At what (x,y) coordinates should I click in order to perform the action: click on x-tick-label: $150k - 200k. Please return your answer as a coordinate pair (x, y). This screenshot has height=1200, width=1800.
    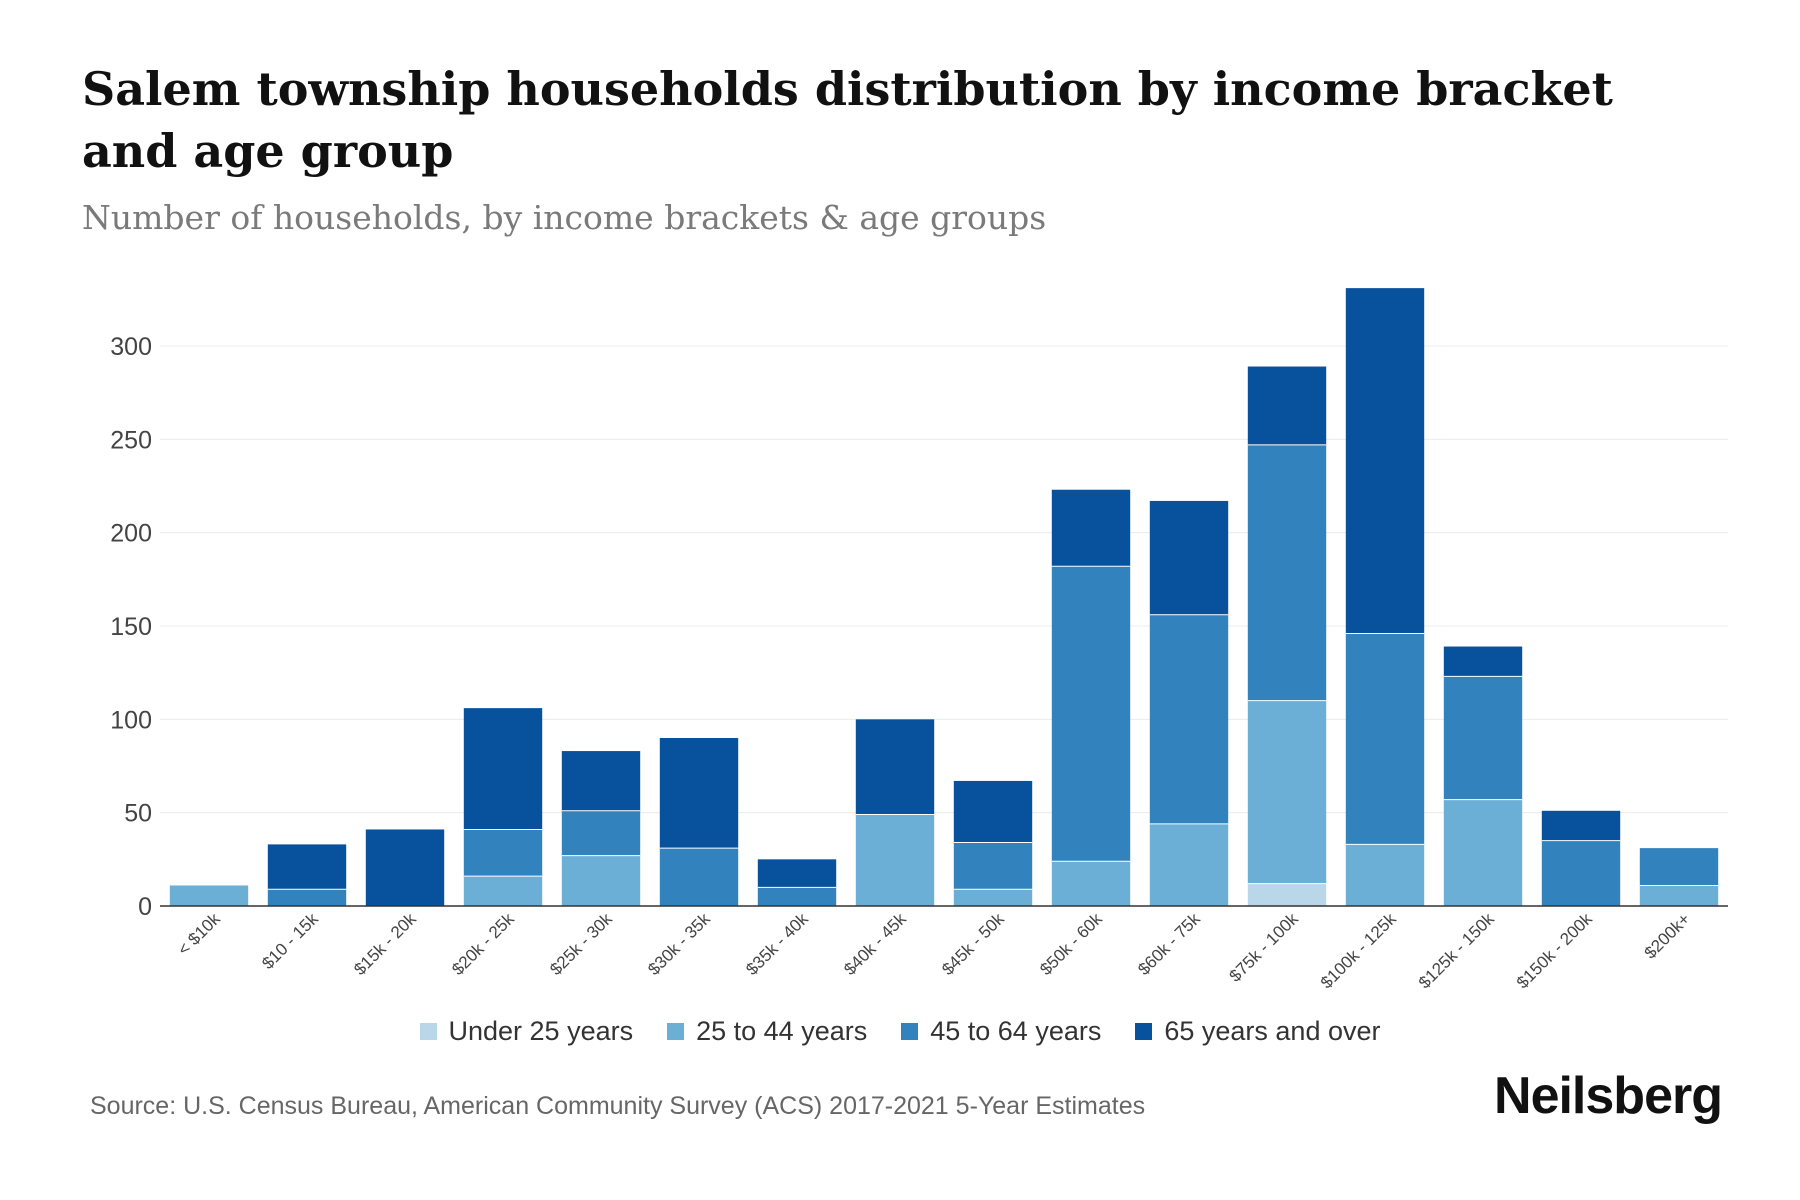
    Looking at the image, I should click on (1554, 950).